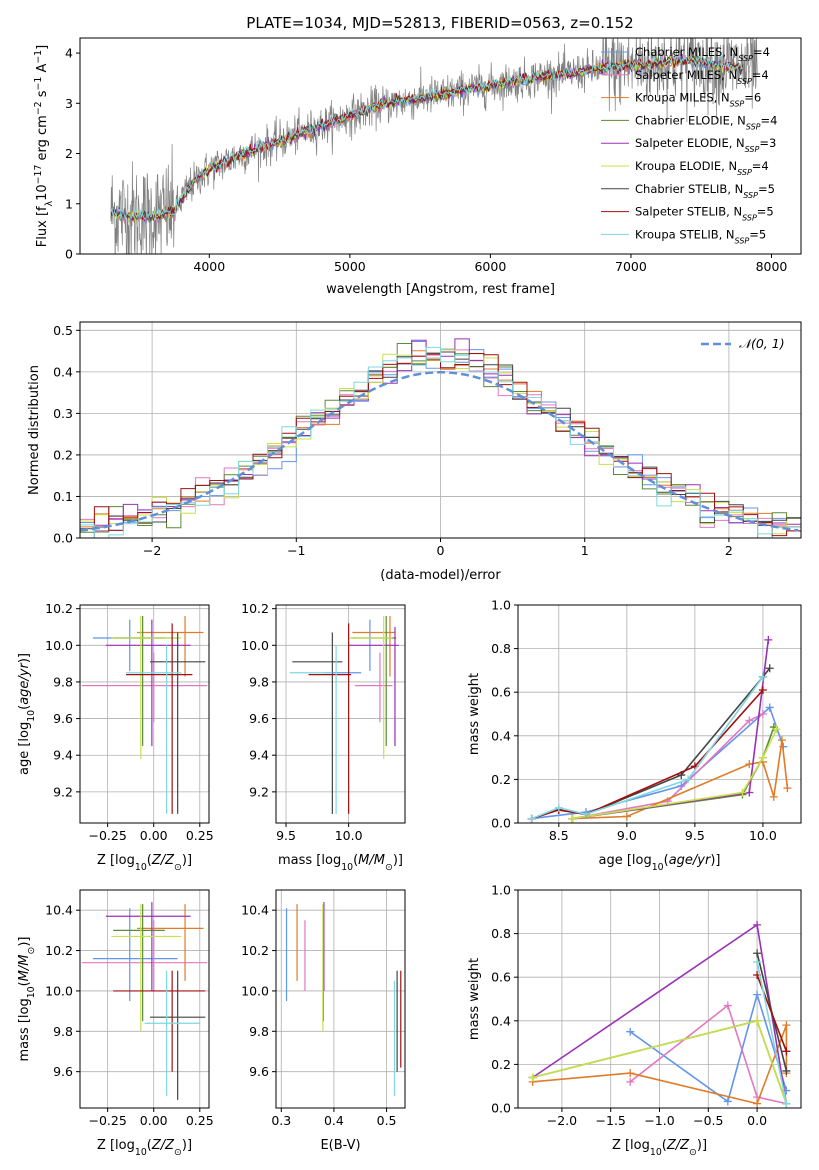 The image size is (819, 1170). I want to click on x-axis-label: age [log10(age/yr)], so click(659, 863).